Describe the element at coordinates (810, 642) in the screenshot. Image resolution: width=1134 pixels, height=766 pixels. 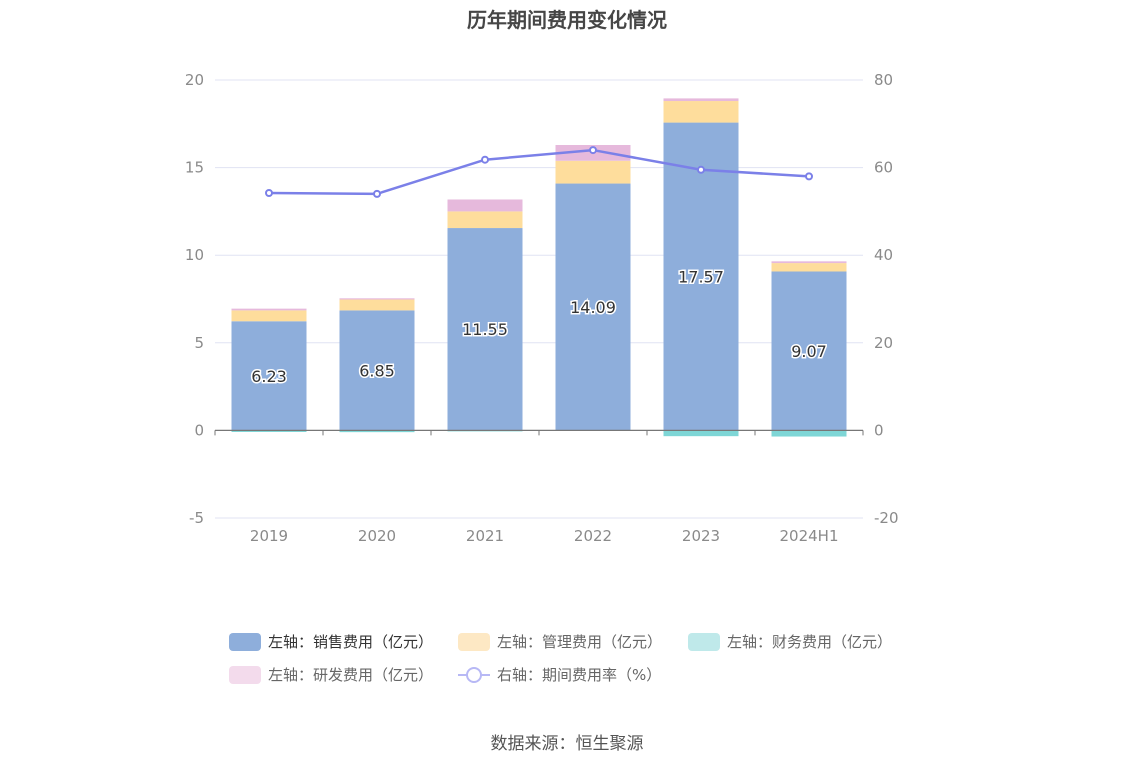
I see `legend-label-finance: 左轴：财务费用（亿元）` at that location.